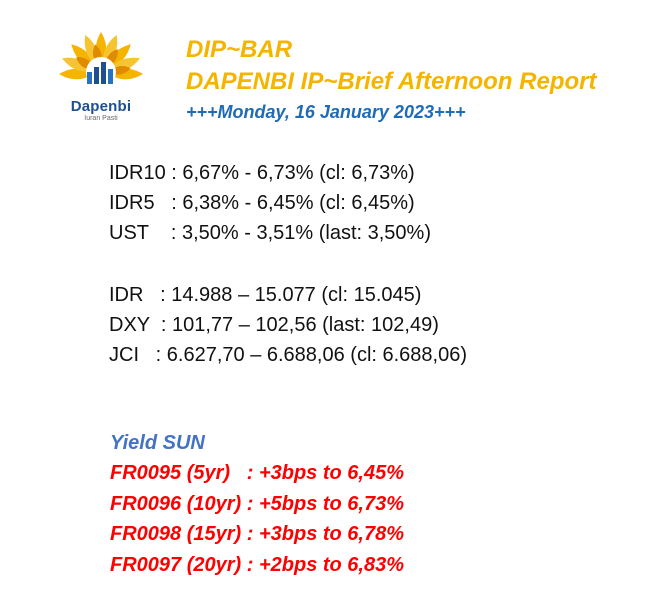 The height and width of the screenshot is (599, 657). I want to click on dapenbi-logo: Dapenbi Iuran Pasti, so click(100, 74).